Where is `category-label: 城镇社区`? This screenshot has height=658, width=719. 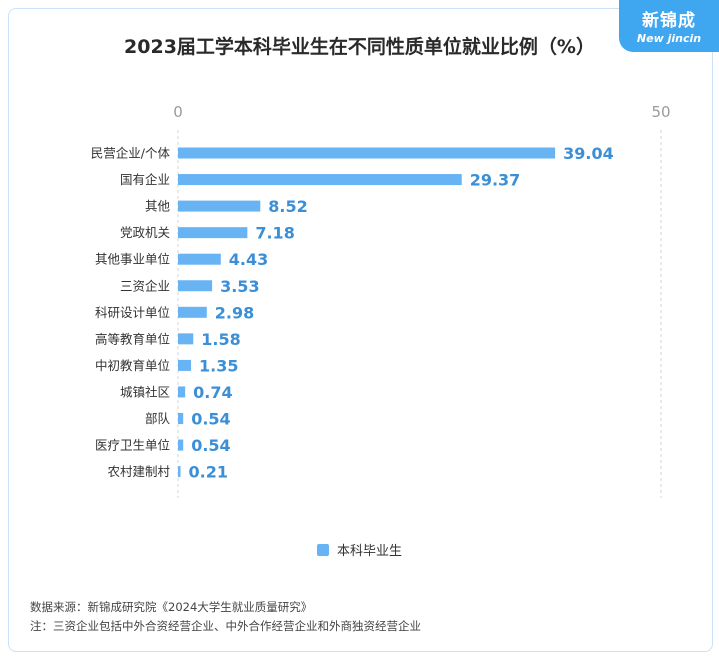
category-label: 城镇社区 is located at coordinates (145, 391).